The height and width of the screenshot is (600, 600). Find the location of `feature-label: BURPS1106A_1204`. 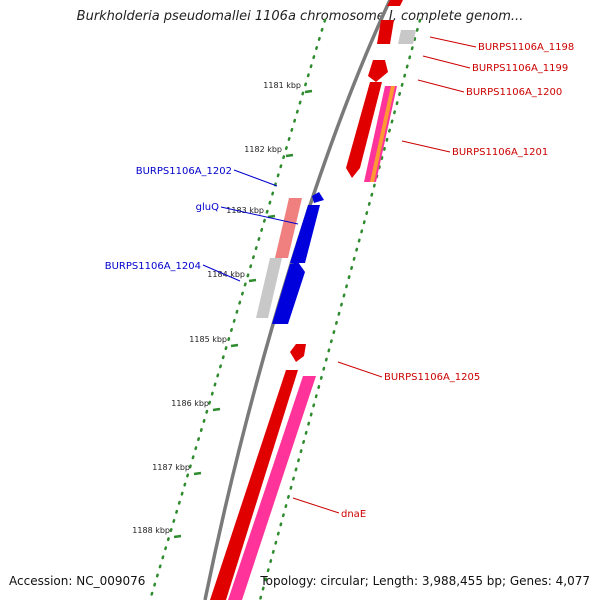

feature-label: BURPS1106A_1204 is located at coordinates (153, 266).